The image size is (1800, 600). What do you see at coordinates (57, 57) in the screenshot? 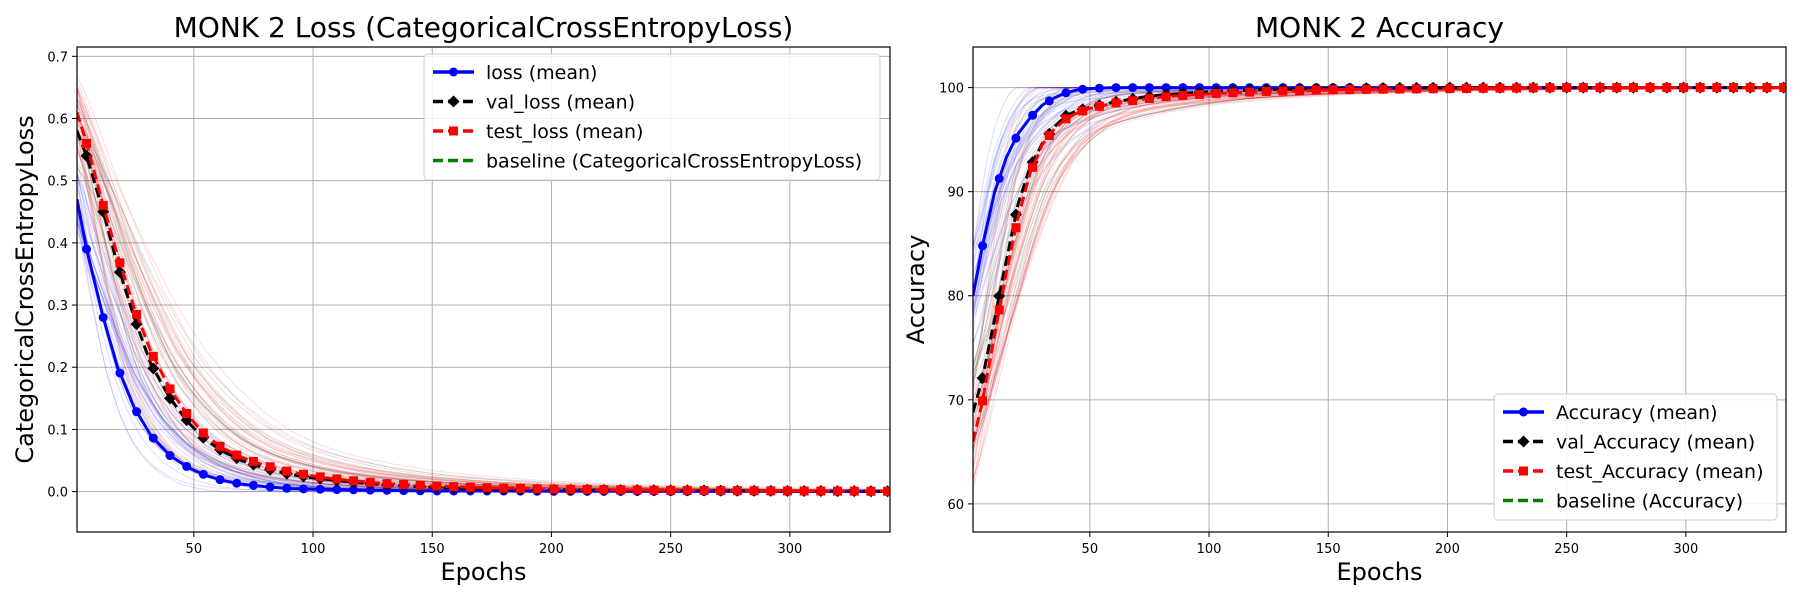
I see `y-tick-label: 0.7` at bounding box center [57, 57].